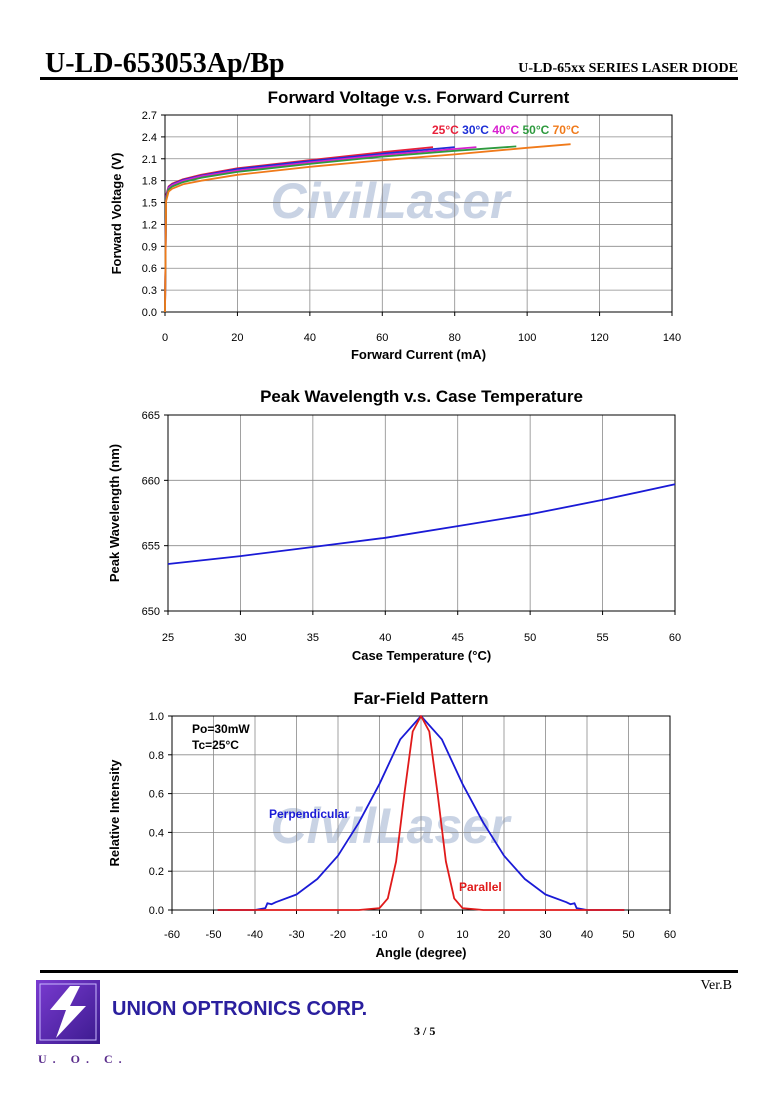  What do you see at coordinates (672, 338) in the screenshot?
I see `x-tick-label: 140` at bounding box center [672, 338].